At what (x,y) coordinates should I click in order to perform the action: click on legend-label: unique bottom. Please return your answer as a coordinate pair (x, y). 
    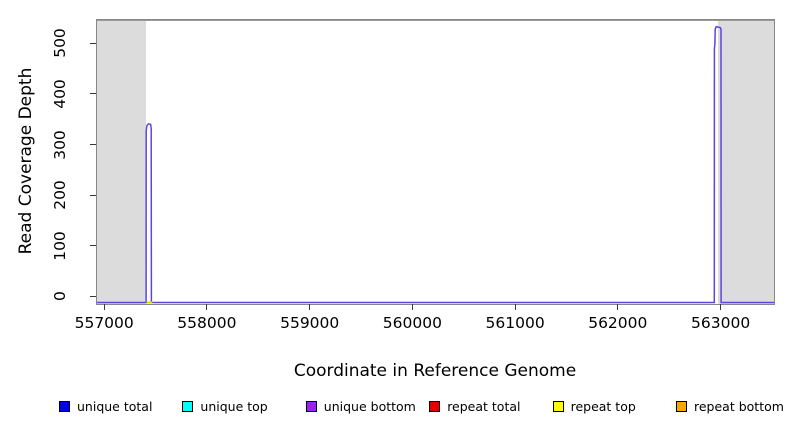
    Looking at the image, I should click on (369, 406).